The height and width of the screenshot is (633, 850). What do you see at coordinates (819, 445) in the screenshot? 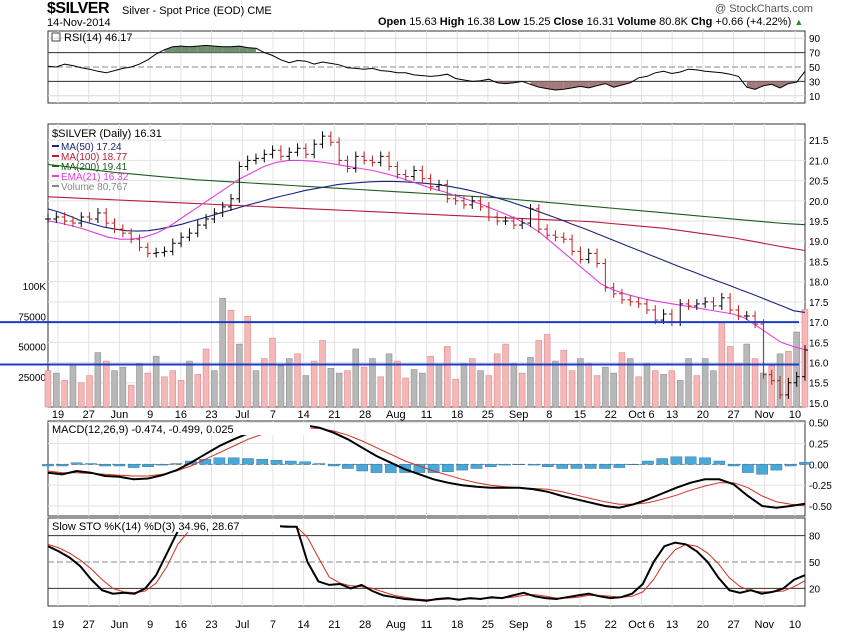
I see `macd-ytick-1: 0.25` at bounding box center [819, 445].